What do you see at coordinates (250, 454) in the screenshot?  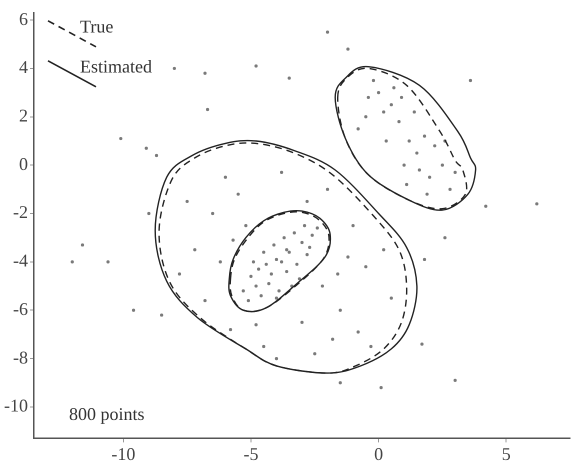 I see `x-tick-label: -5` at bounding box center [250, 454].